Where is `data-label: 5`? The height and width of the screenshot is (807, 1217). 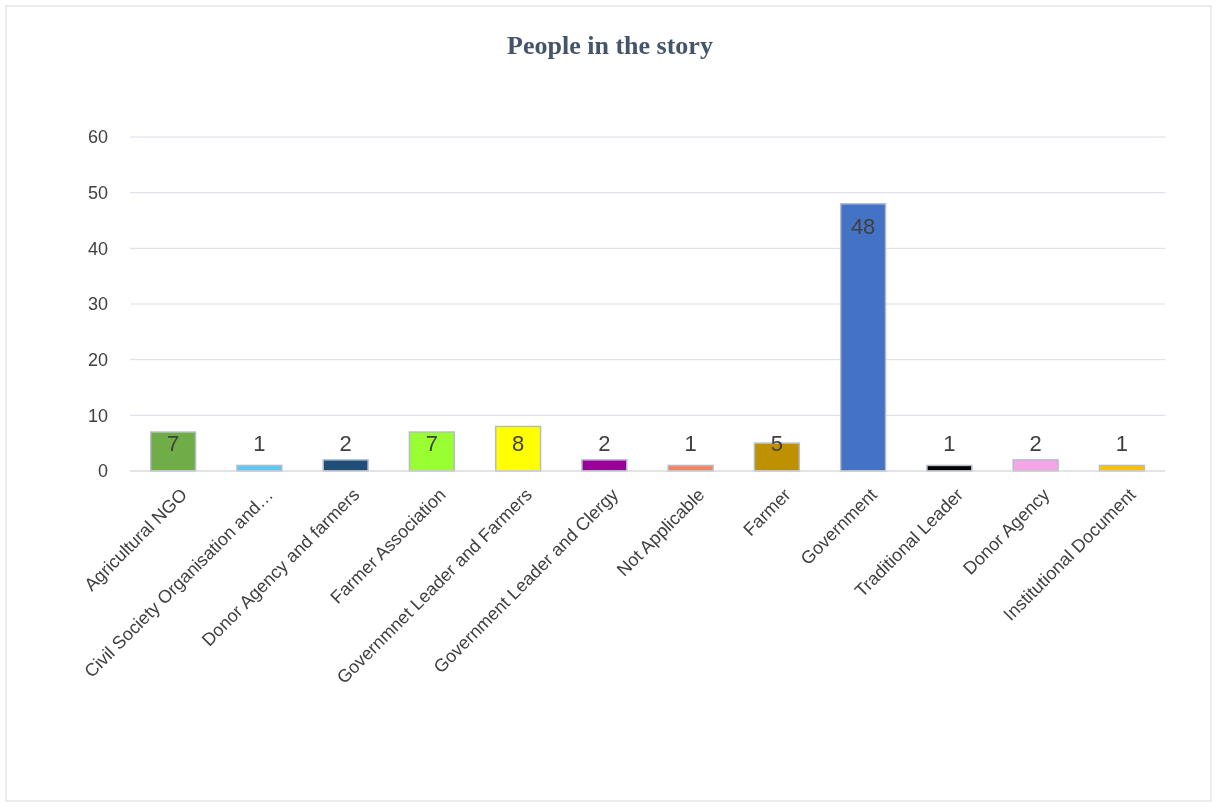
data-label: 5 is located at coordinates (776, 443).